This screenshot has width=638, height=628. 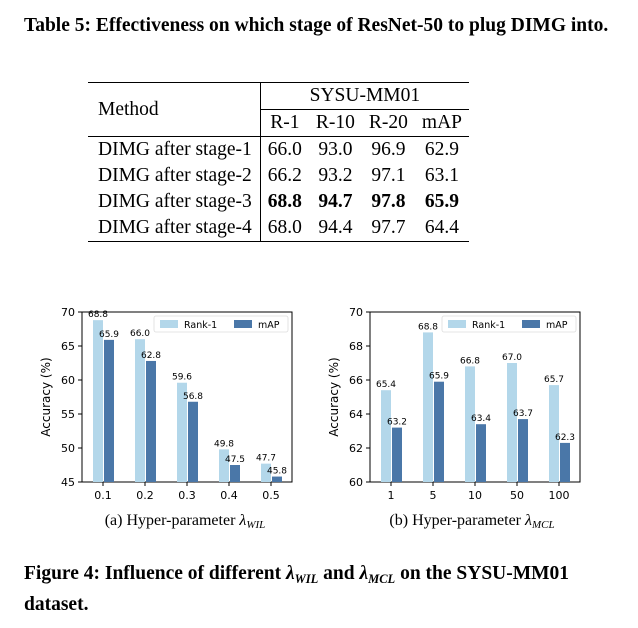 I want to click on subcaption-b: (b) Hyper-parameter λMCL, so click(x=472, y=521).